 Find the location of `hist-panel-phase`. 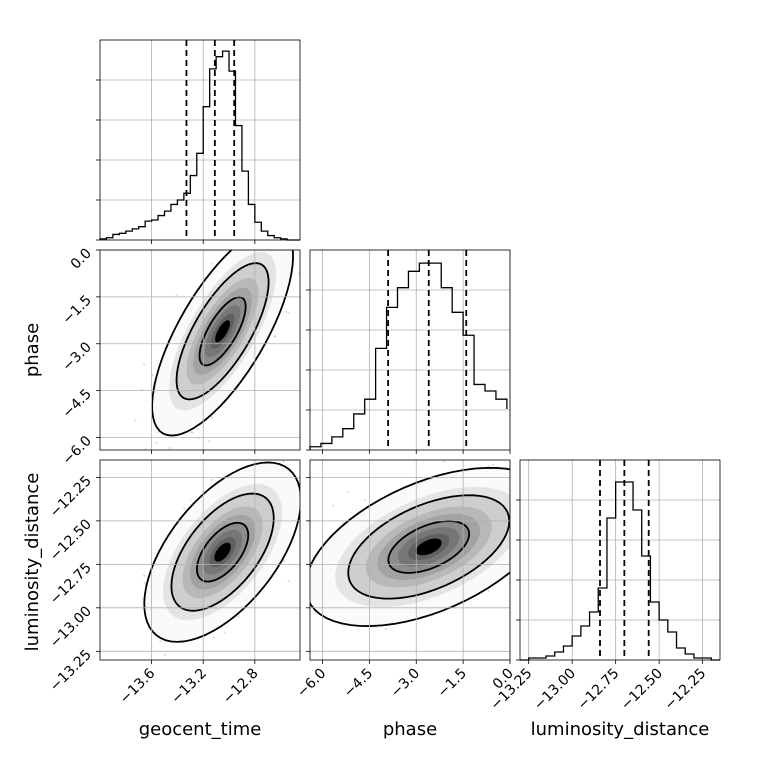

hist-panel-phase is located at coordinates (410, 350).